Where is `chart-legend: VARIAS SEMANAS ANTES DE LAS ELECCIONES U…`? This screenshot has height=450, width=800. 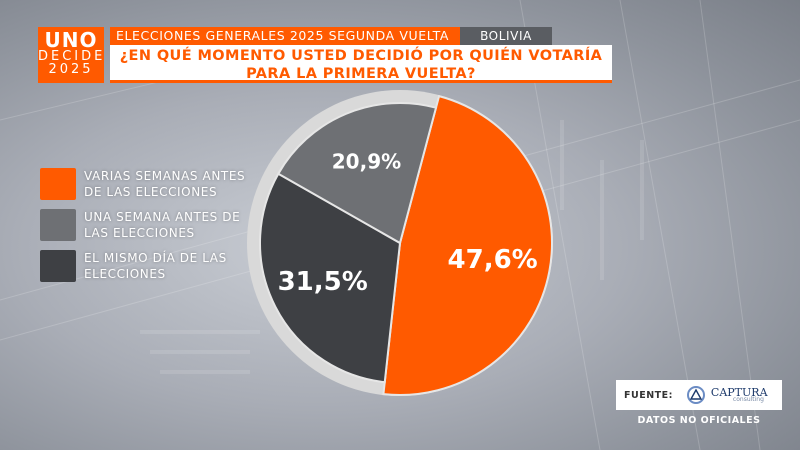 chart-legend: VARIAS SEMANAS ANTES DE LAS ELECCIONES U… is located at coordinates (147, 229).